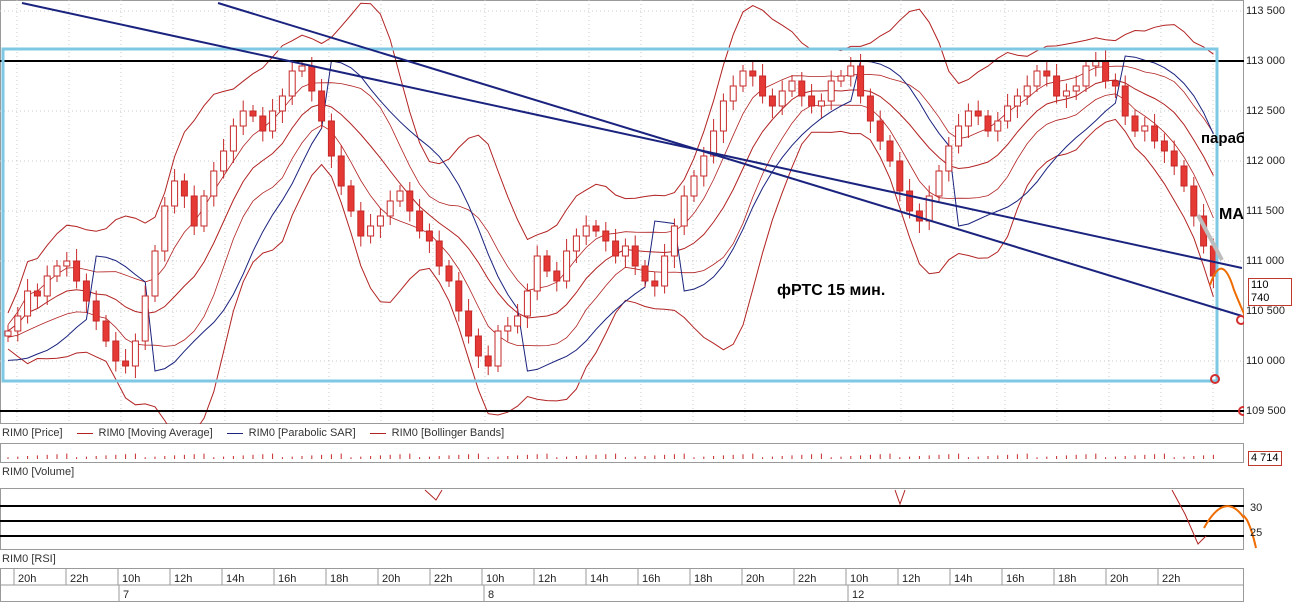  What do you see at coordinates (1265, 161) in the screenshot?
I see `price-tick: 112 000` at bounding box center [1265, 161].